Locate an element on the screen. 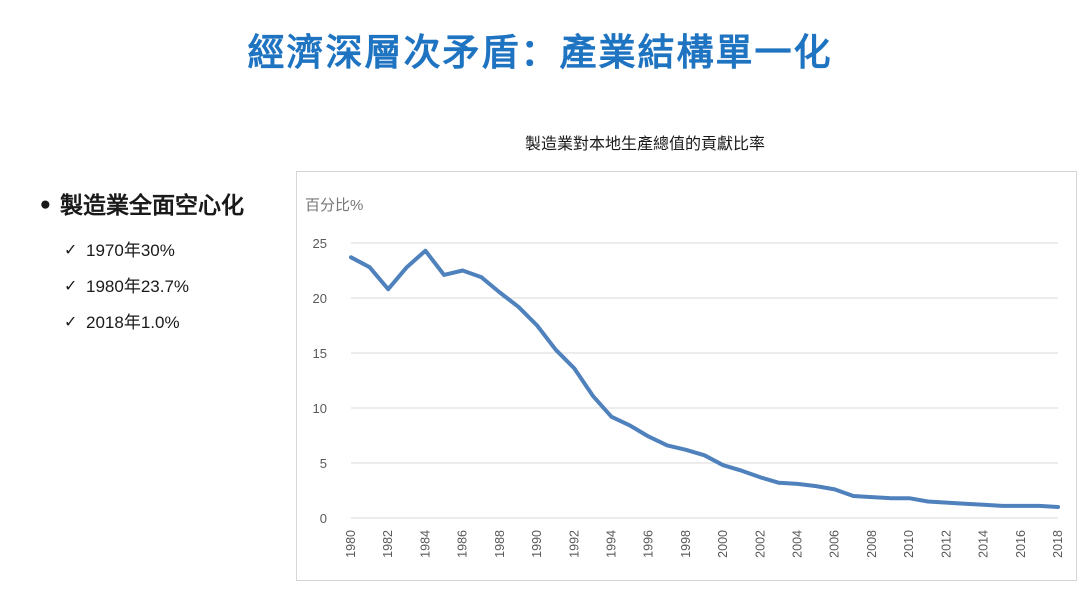 The height and width of the screenshot is (595, 1080). x-tick-label: 2010 is located at coordinates (909, 544).